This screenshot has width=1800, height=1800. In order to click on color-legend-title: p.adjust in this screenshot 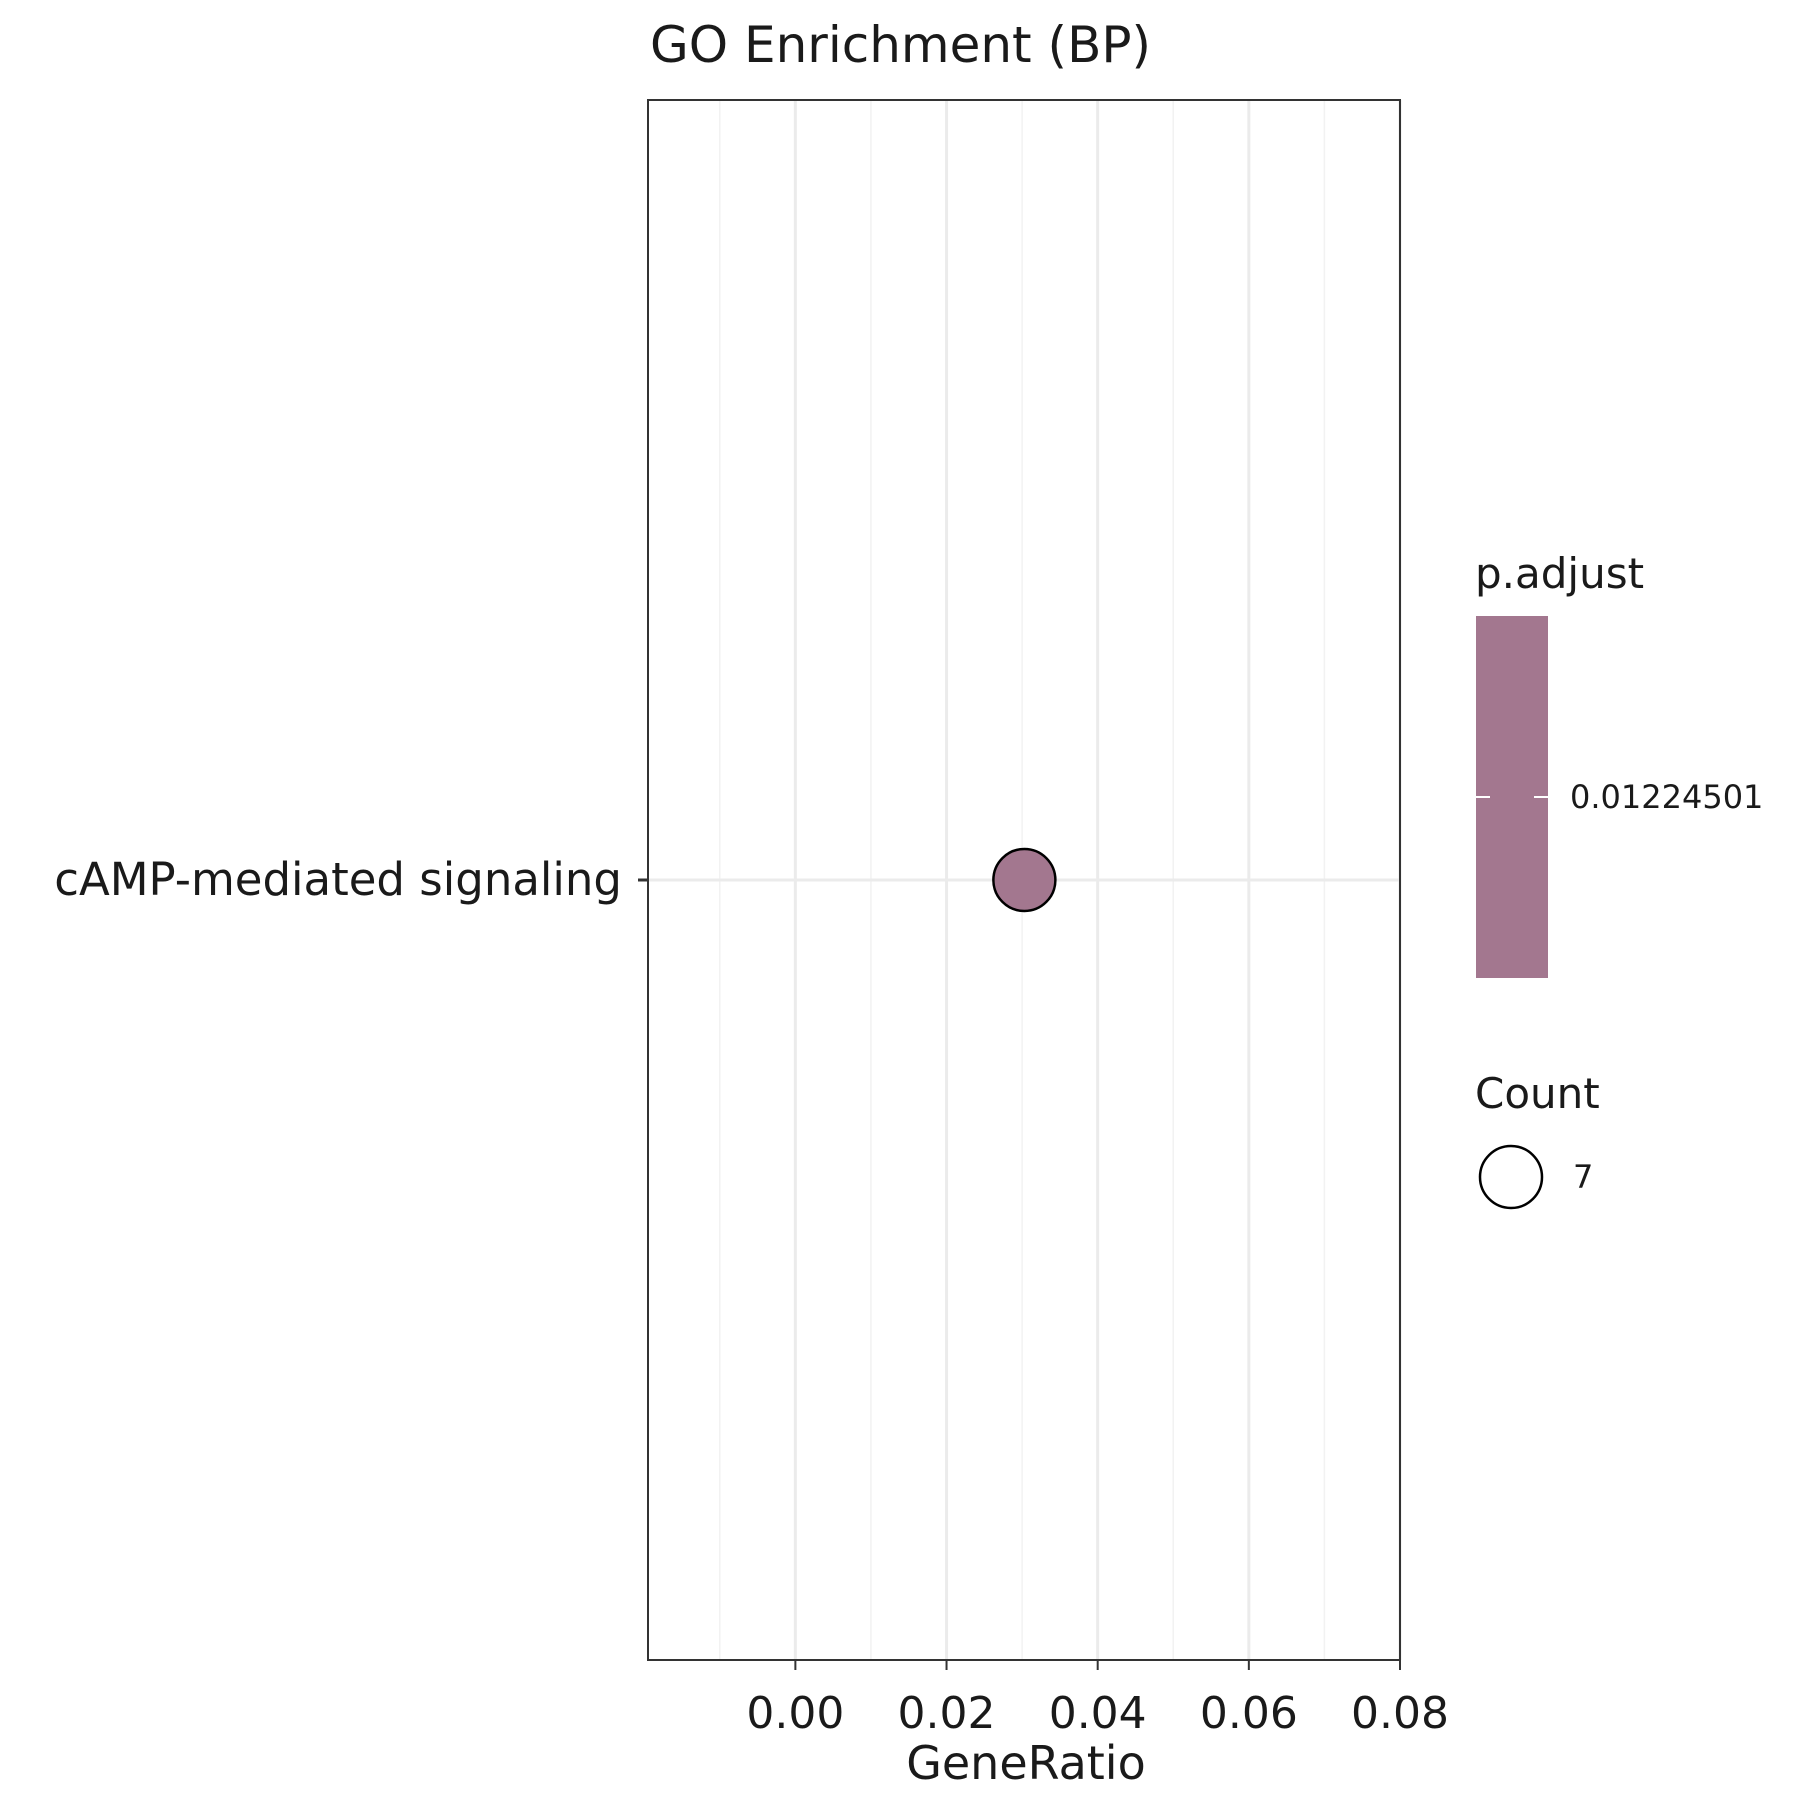, I will do `click(1559, 573)`.